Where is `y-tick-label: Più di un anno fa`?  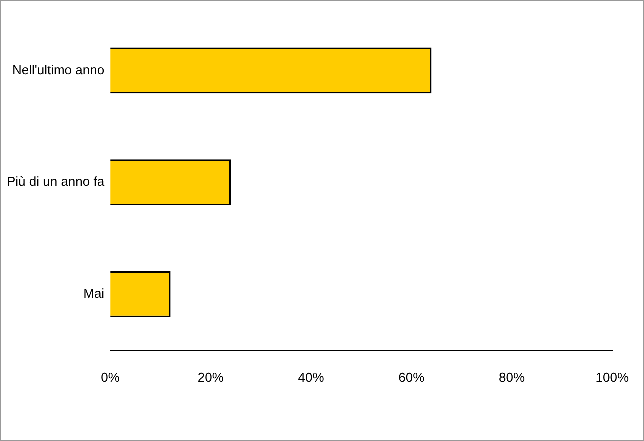 y-tick-label: Più di un anno fa is located at coordinates (56, 182).